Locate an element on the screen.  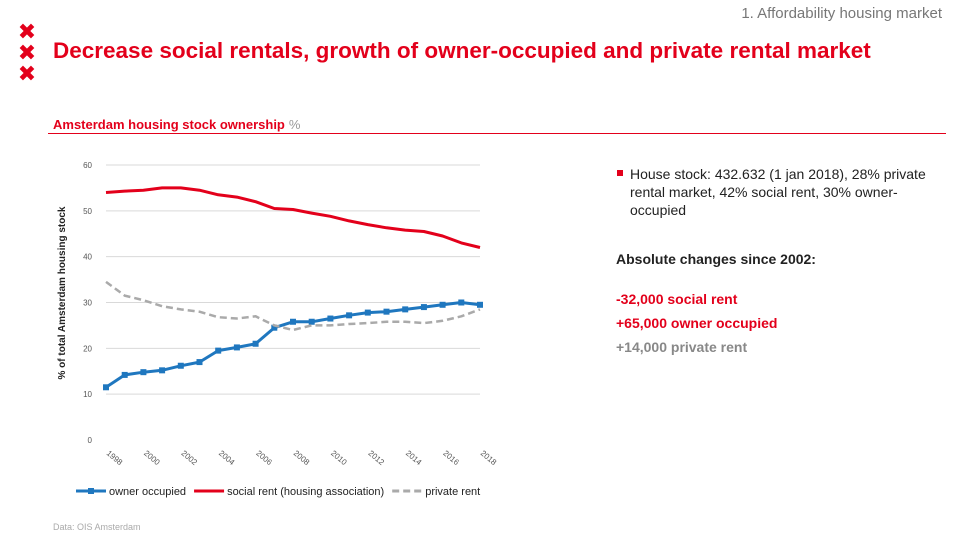
city-logo: ✖ ✖ ✖ is located at coordinates (27, 53).